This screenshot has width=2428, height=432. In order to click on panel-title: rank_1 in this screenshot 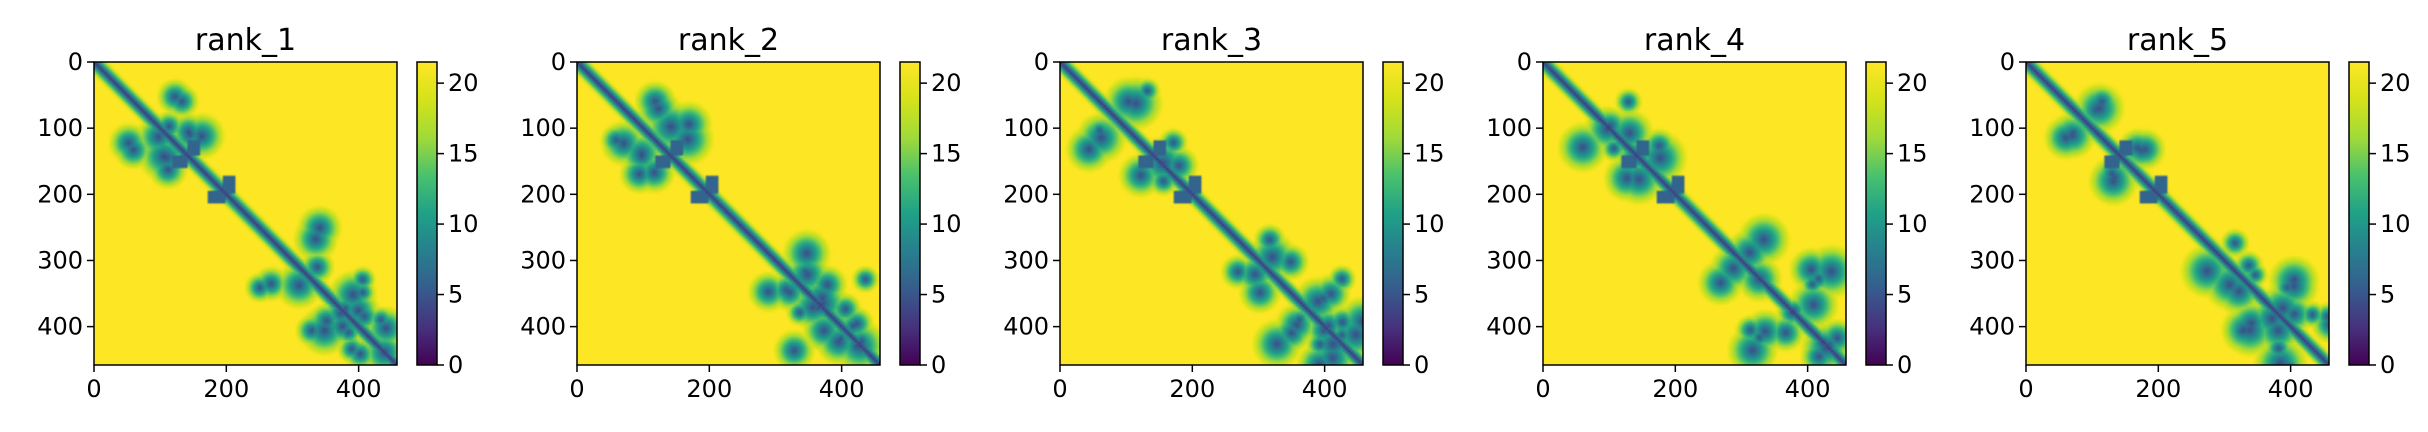, I will do `click(245, 40)`.